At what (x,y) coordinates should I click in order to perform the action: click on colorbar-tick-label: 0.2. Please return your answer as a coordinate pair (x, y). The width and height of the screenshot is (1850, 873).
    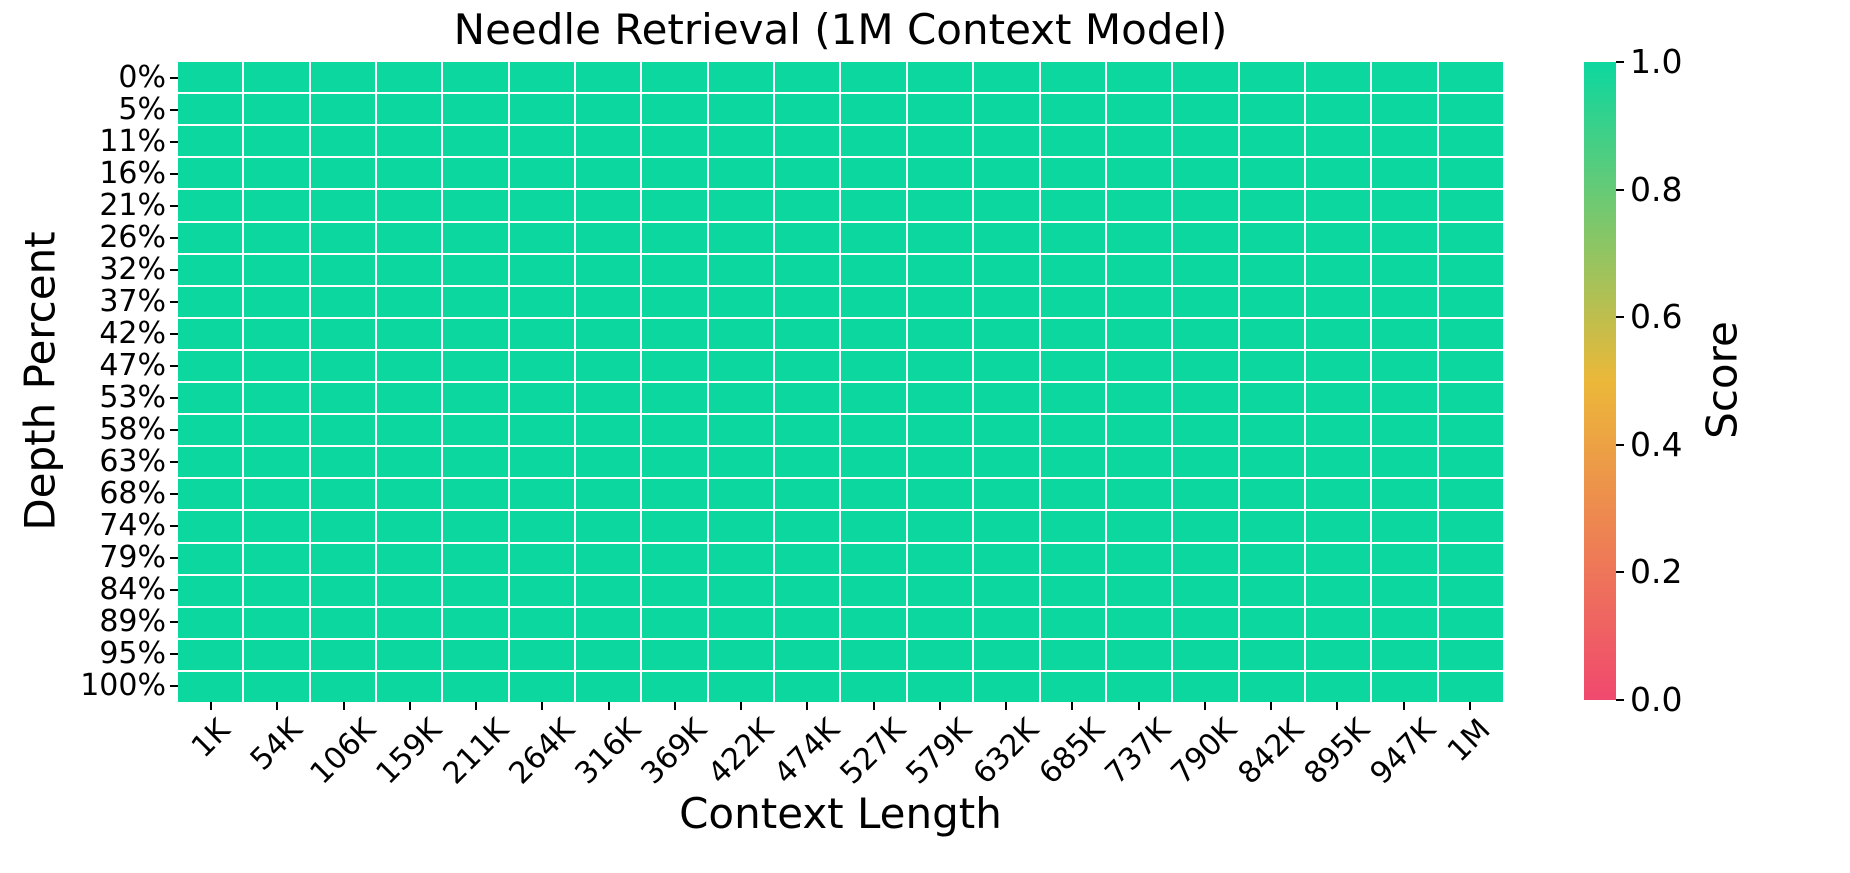
    Looking at the image, I should click on (1656, 572).